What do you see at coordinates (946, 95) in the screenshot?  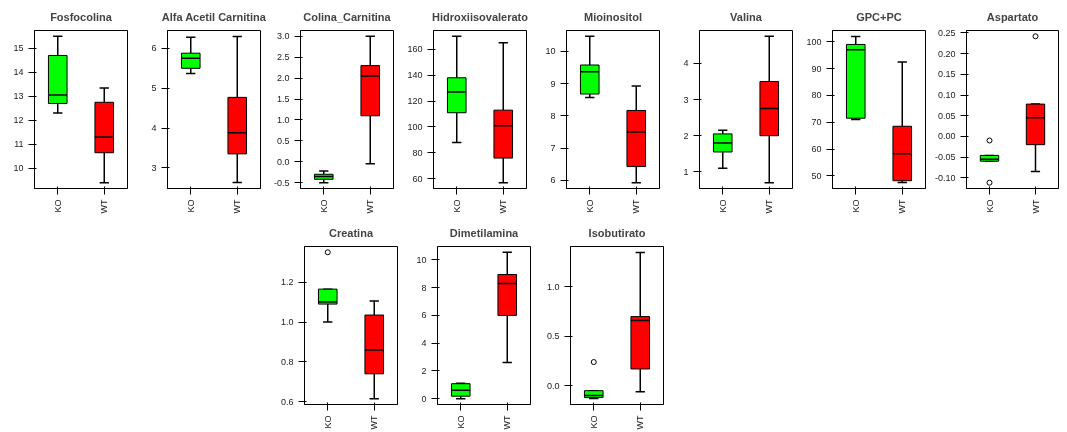 I see `y-tick-label: 0.10` at bounding box center [946, 95].